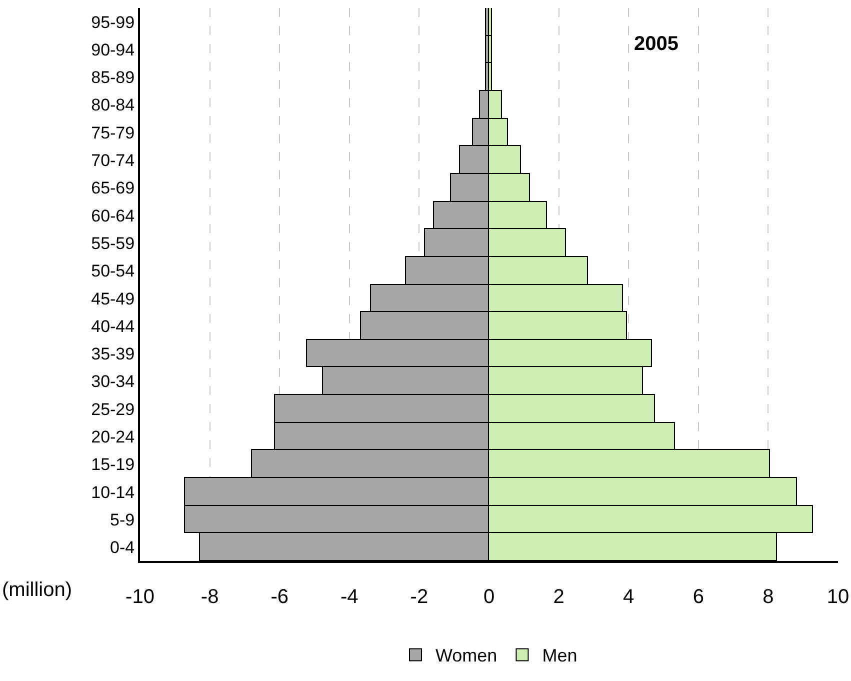  Describe the element at coordinates (113, 78) in the screenshot. I see `y-tick-label: 85-89` at that location.